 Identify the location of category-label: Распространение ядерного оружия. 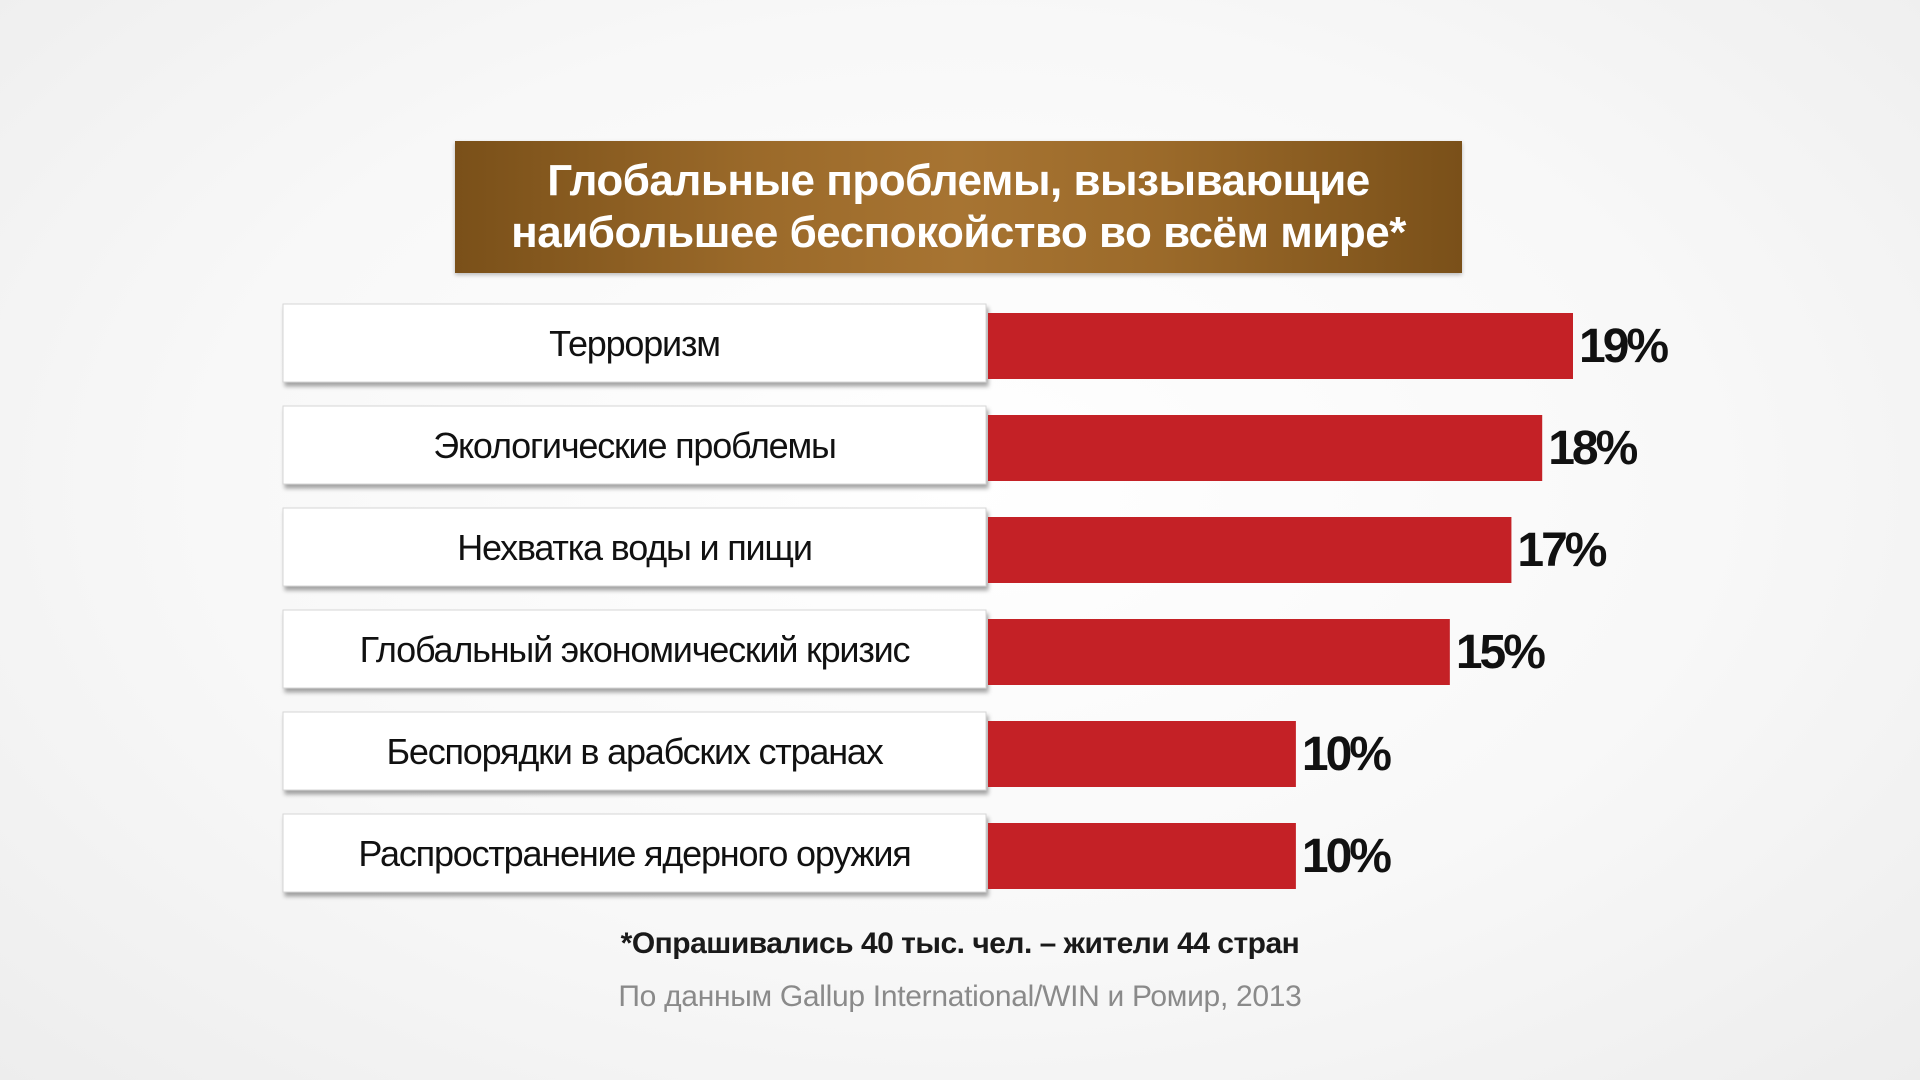
(634, 853).